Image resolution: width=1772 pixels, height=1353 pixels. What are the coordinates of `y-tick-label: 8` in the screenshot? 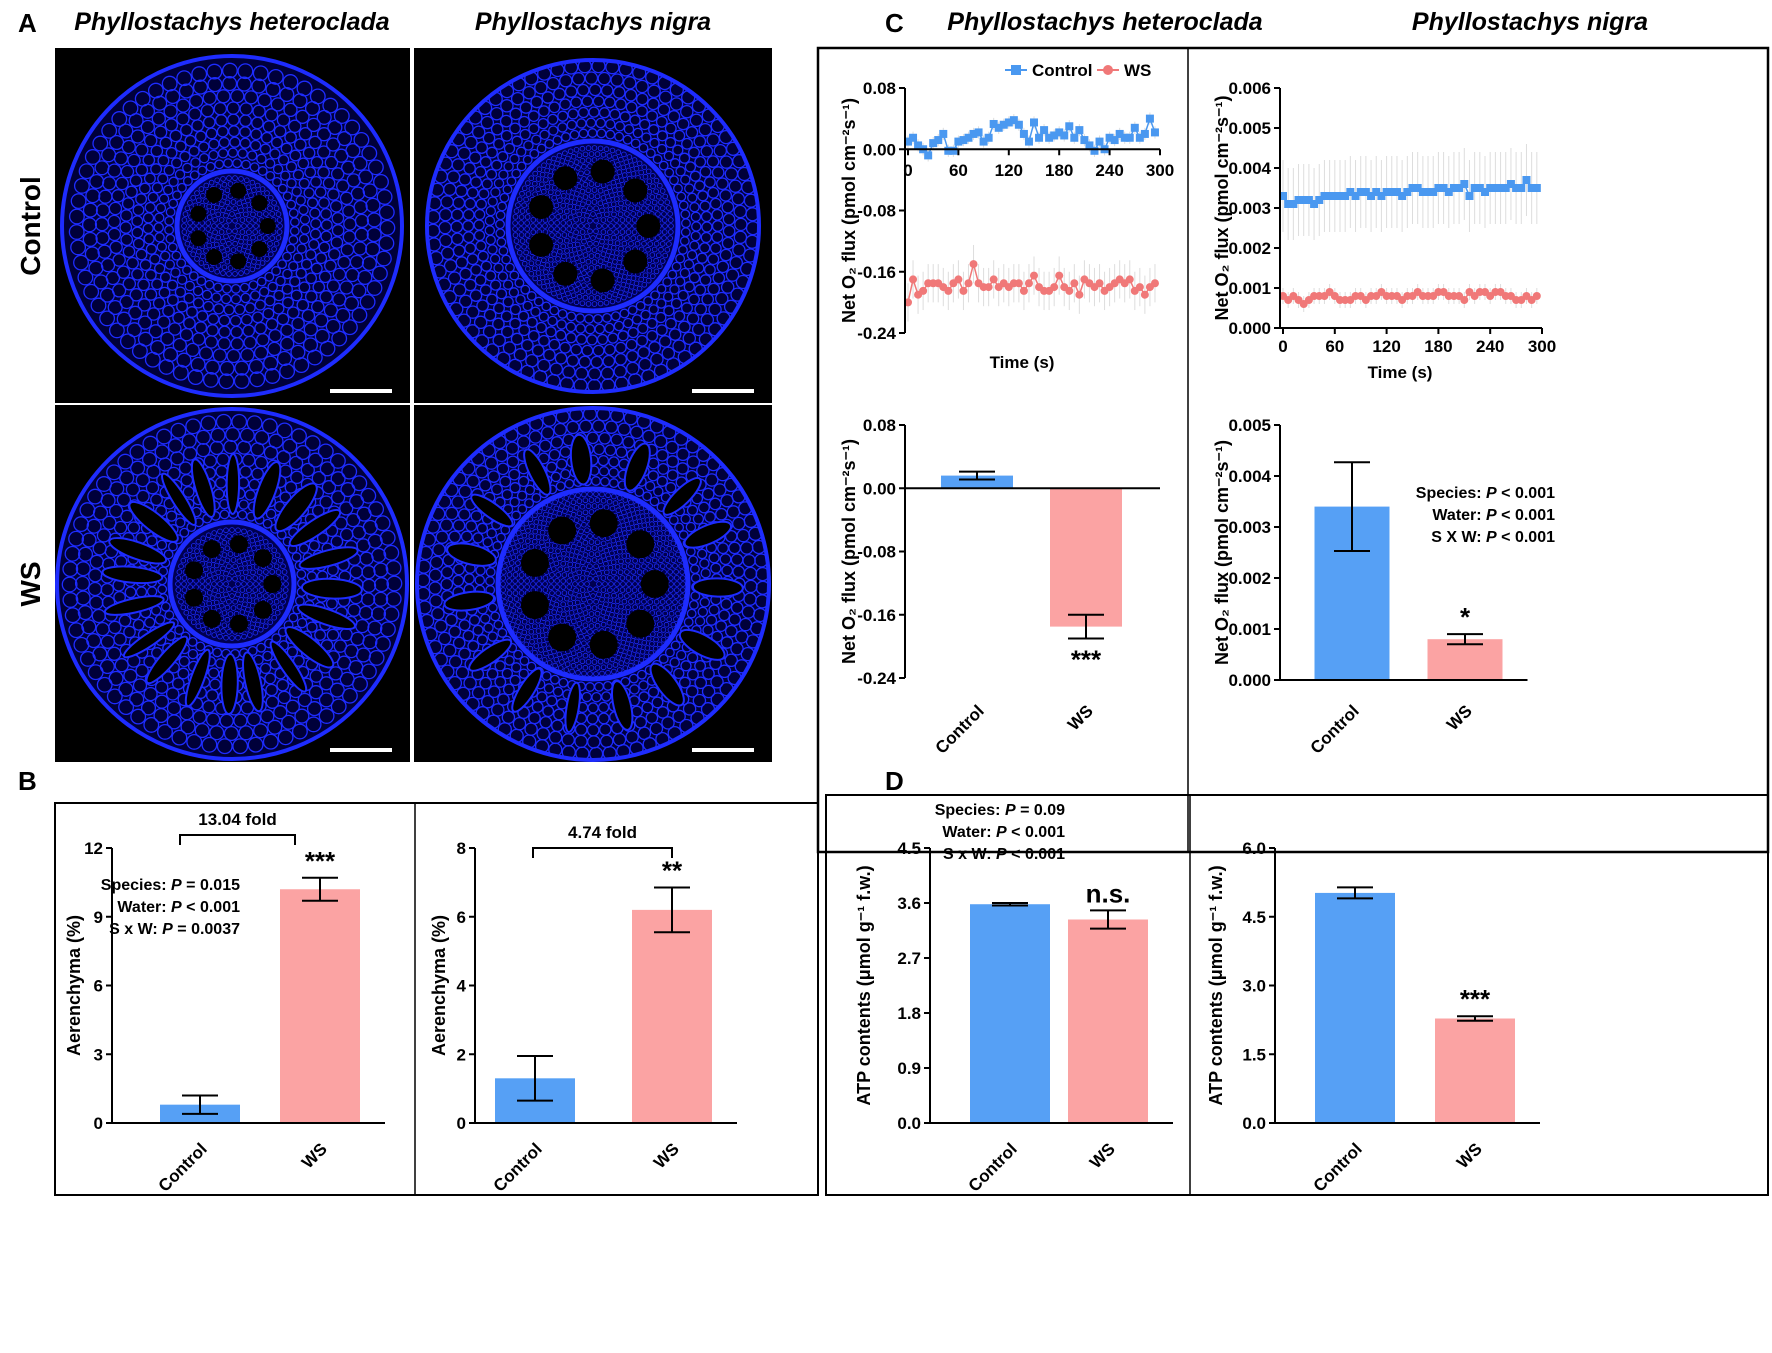 It's located at (461, 848).